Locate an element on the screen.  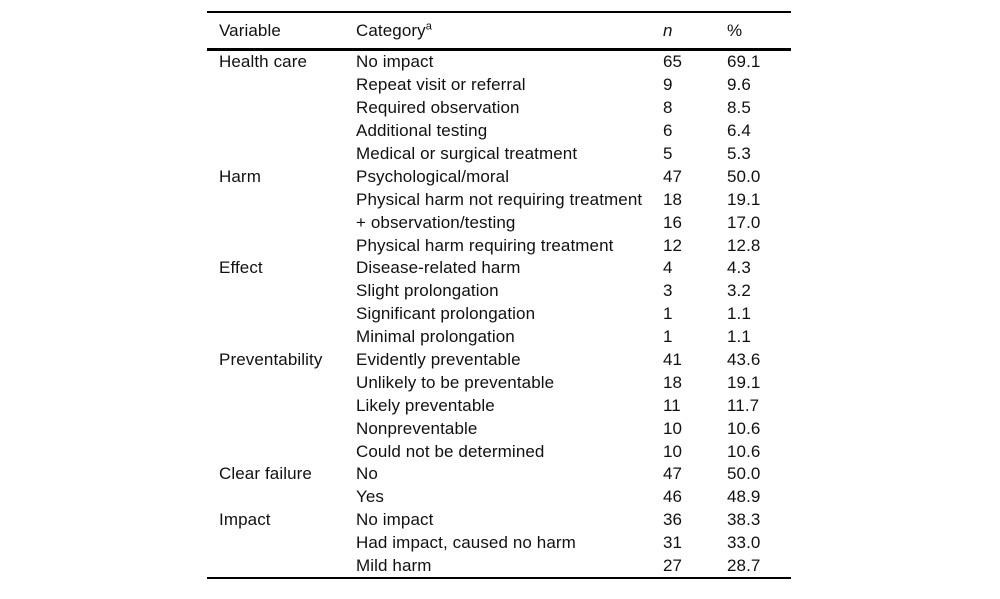
table-row: + observation/testing 16 17.0 is located at coordinates (499, 222).